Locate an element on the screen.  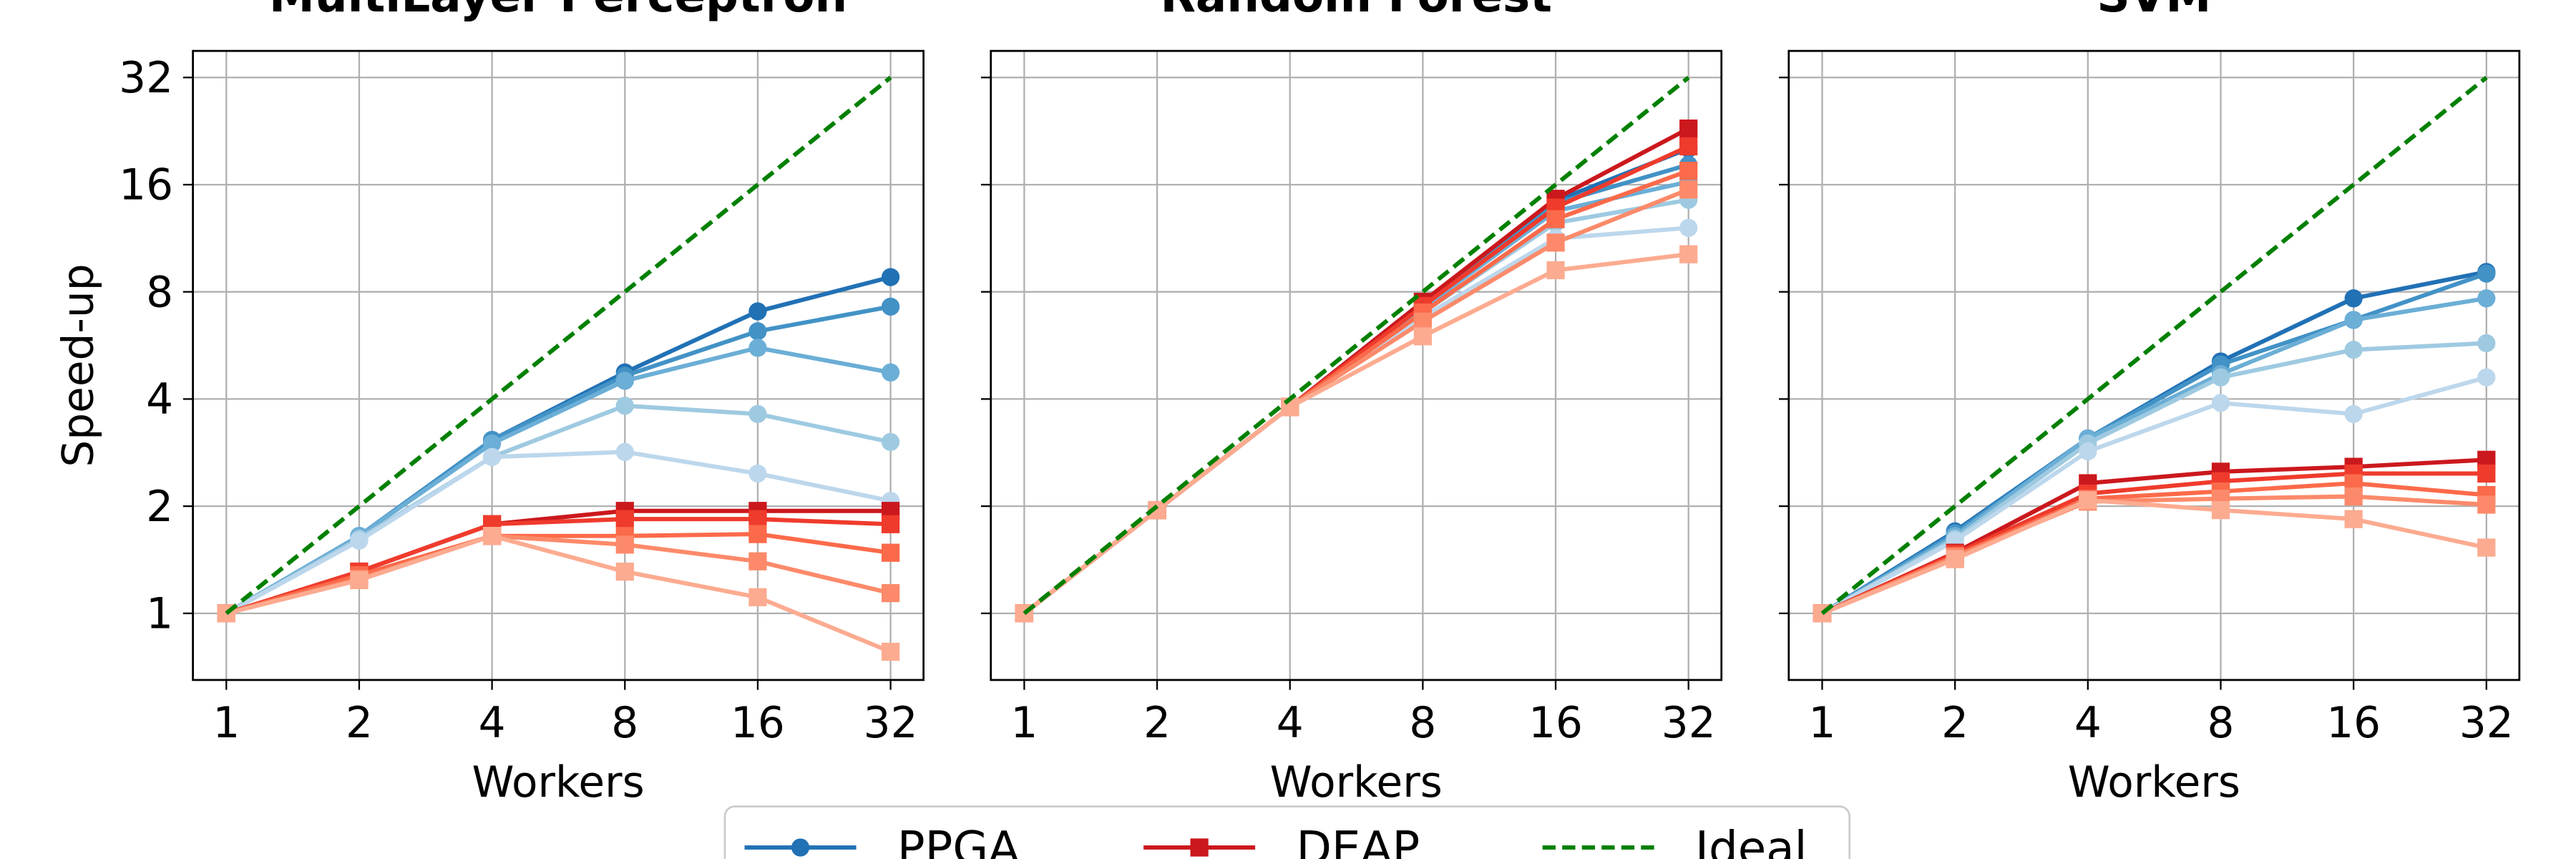
y-axis-label: Speed-up is located at coordinates (79, 365).